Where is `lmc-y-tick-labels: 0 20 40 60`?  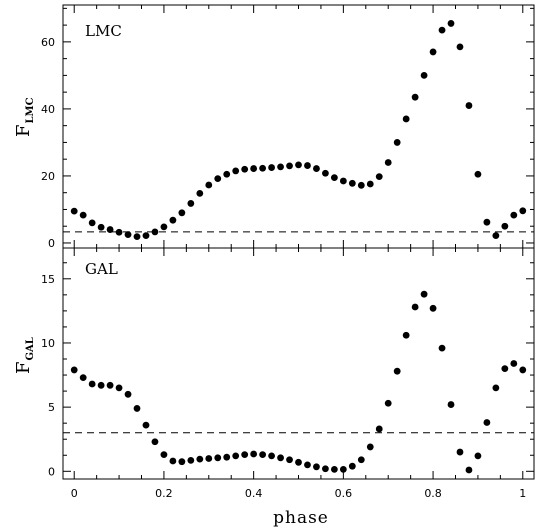 lmc-y-tick-labels: 0 20 40 60 is located at coordinates (48, 143).